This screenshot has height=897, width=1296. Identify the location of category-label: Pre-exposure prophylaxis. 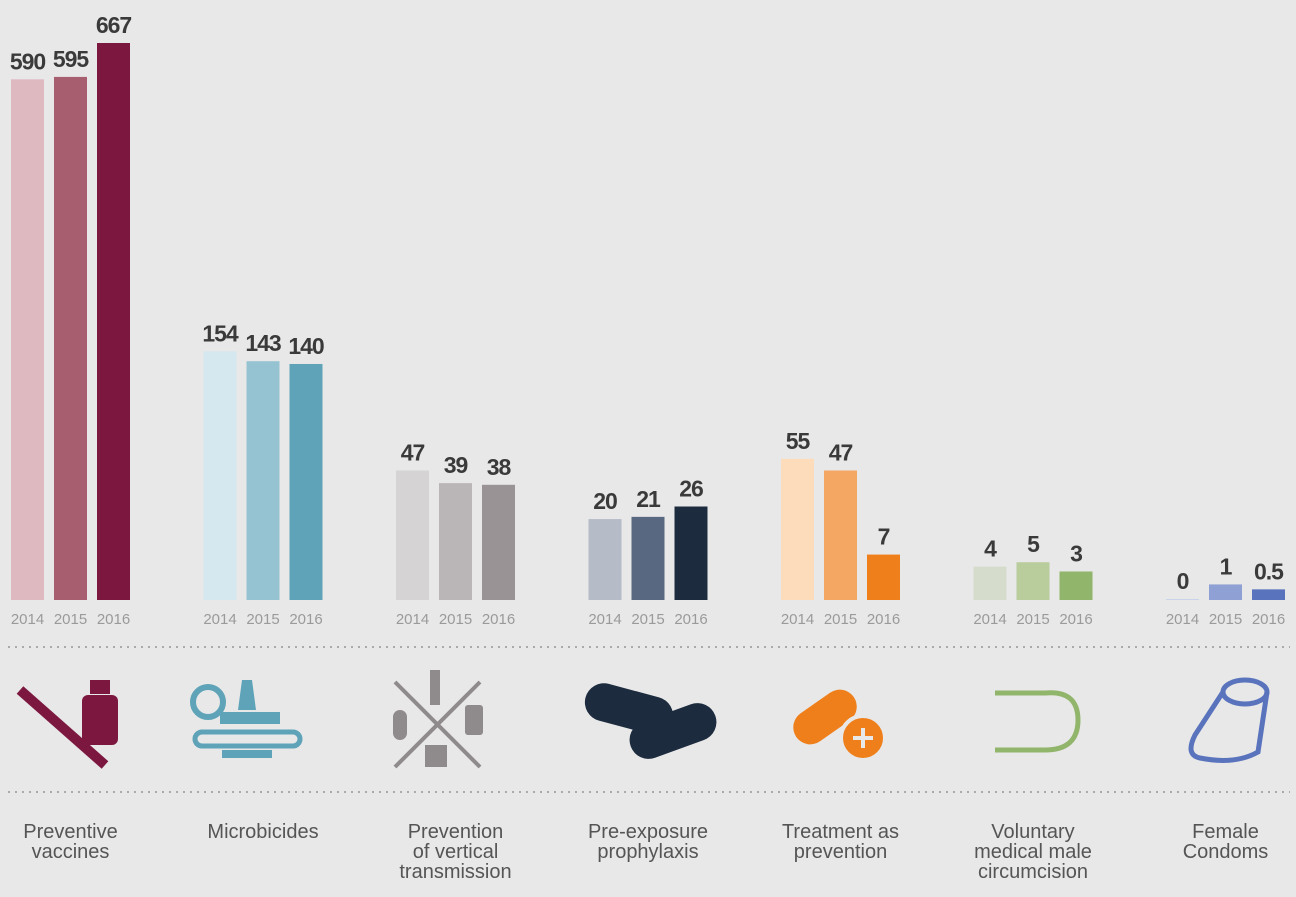
(648, 842).